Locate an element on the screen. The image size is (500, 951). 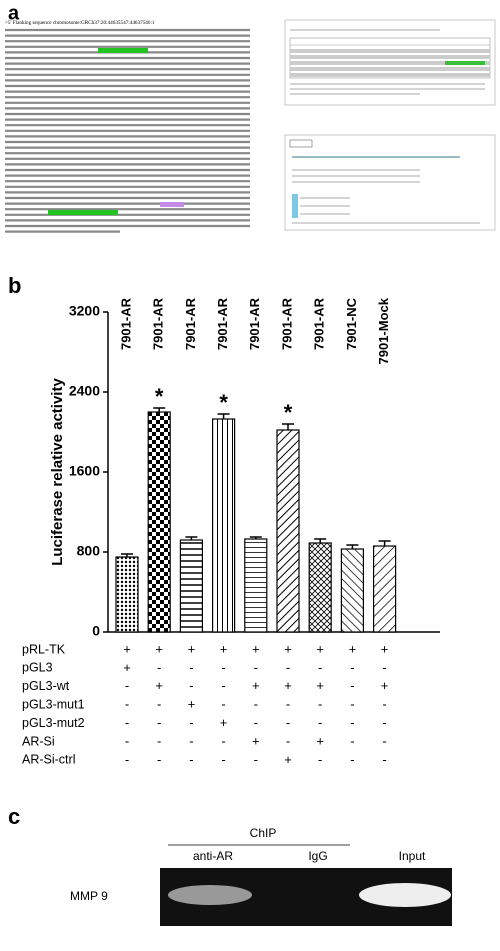
y-axis-title: Luciferase relative activity is located at coordinates (57, 472).